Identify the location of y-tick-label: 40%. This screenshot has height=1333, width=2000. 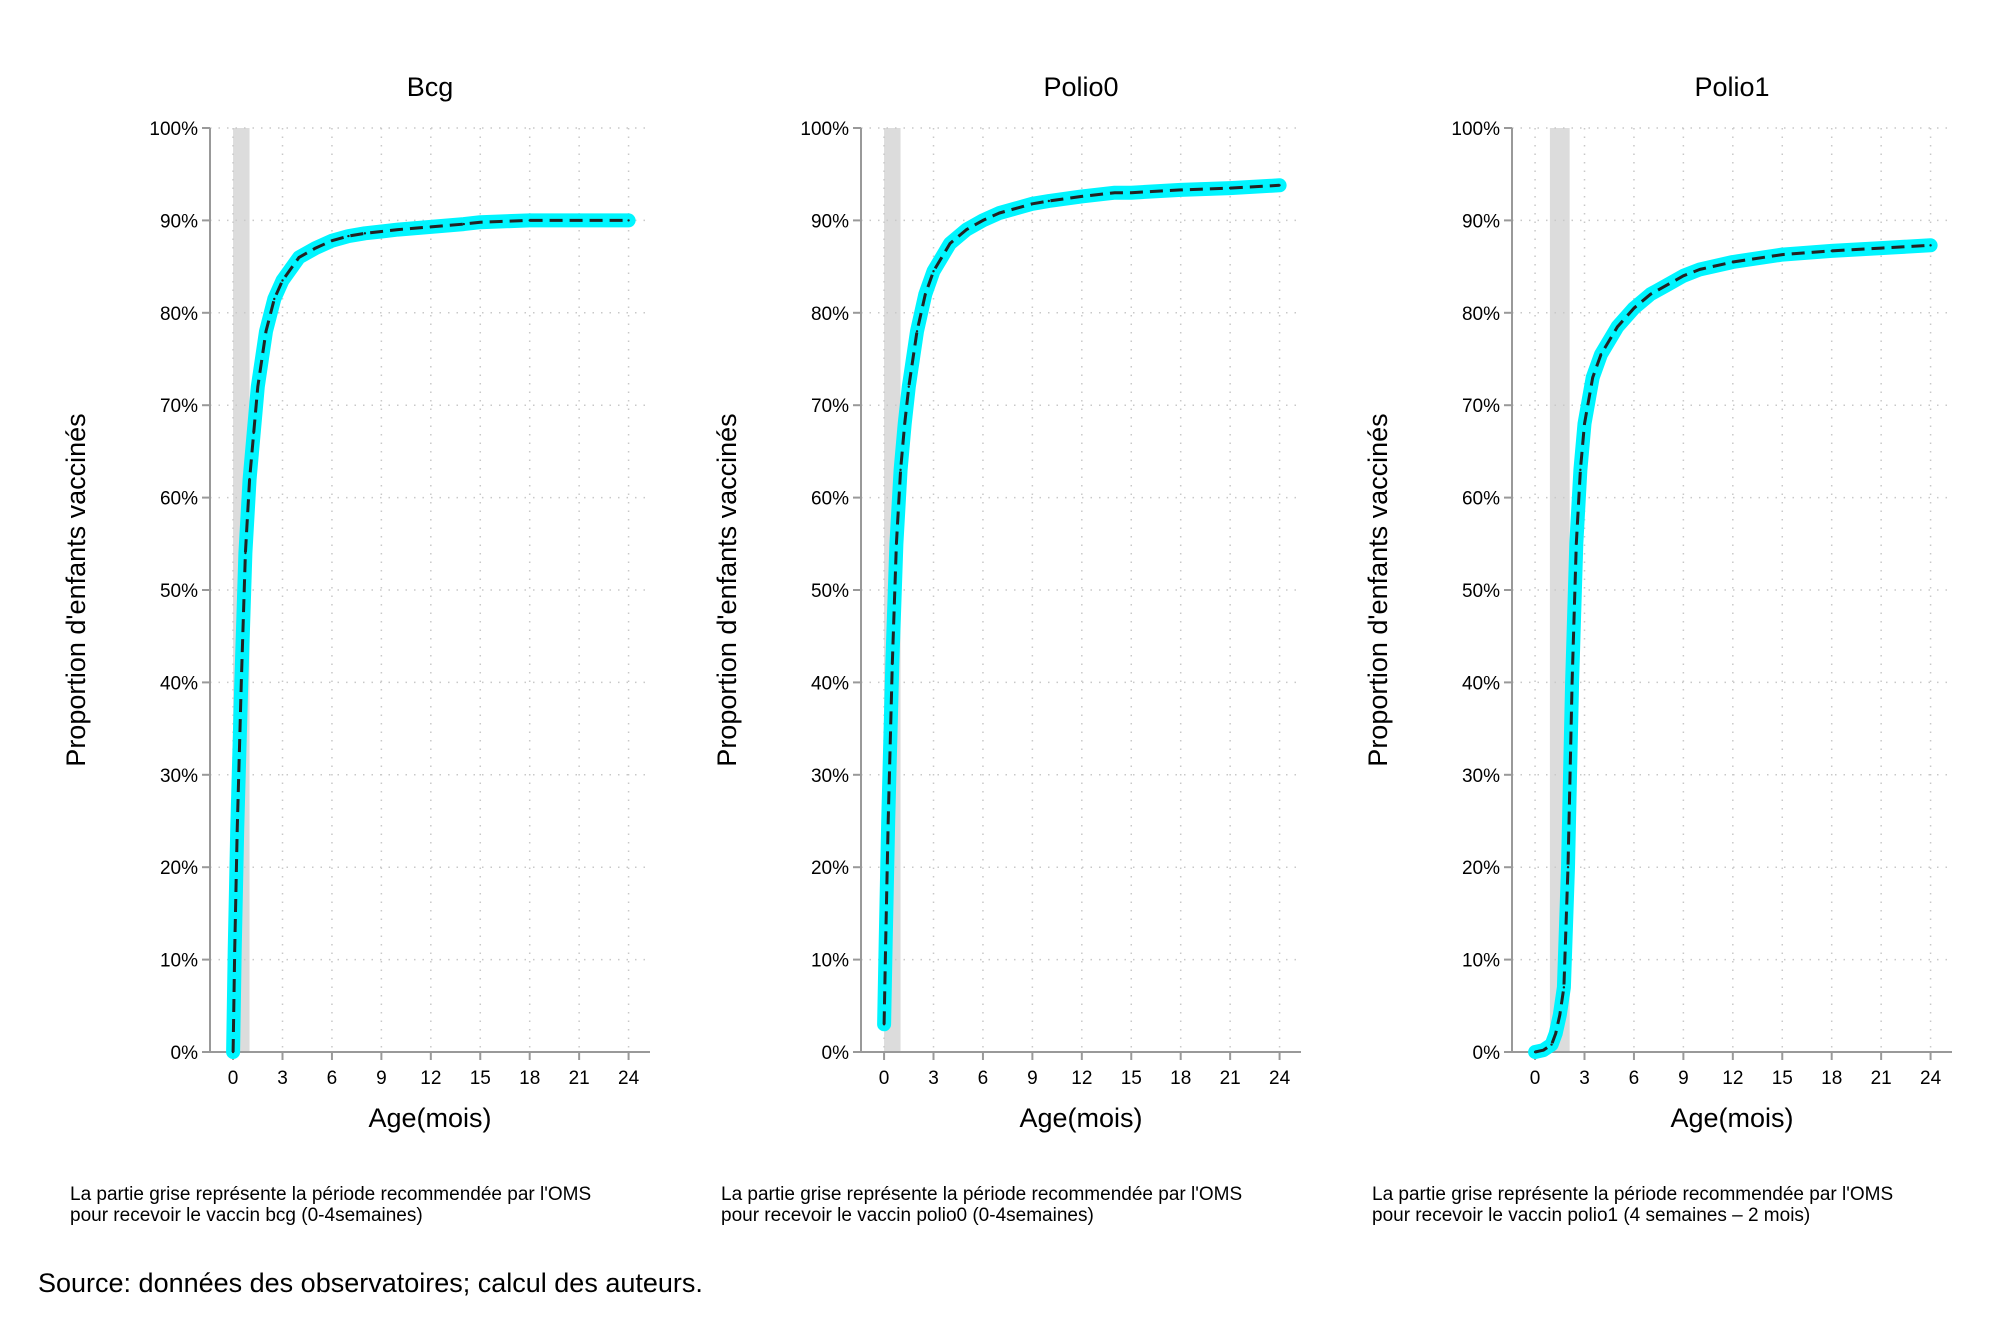
(1481, 683).